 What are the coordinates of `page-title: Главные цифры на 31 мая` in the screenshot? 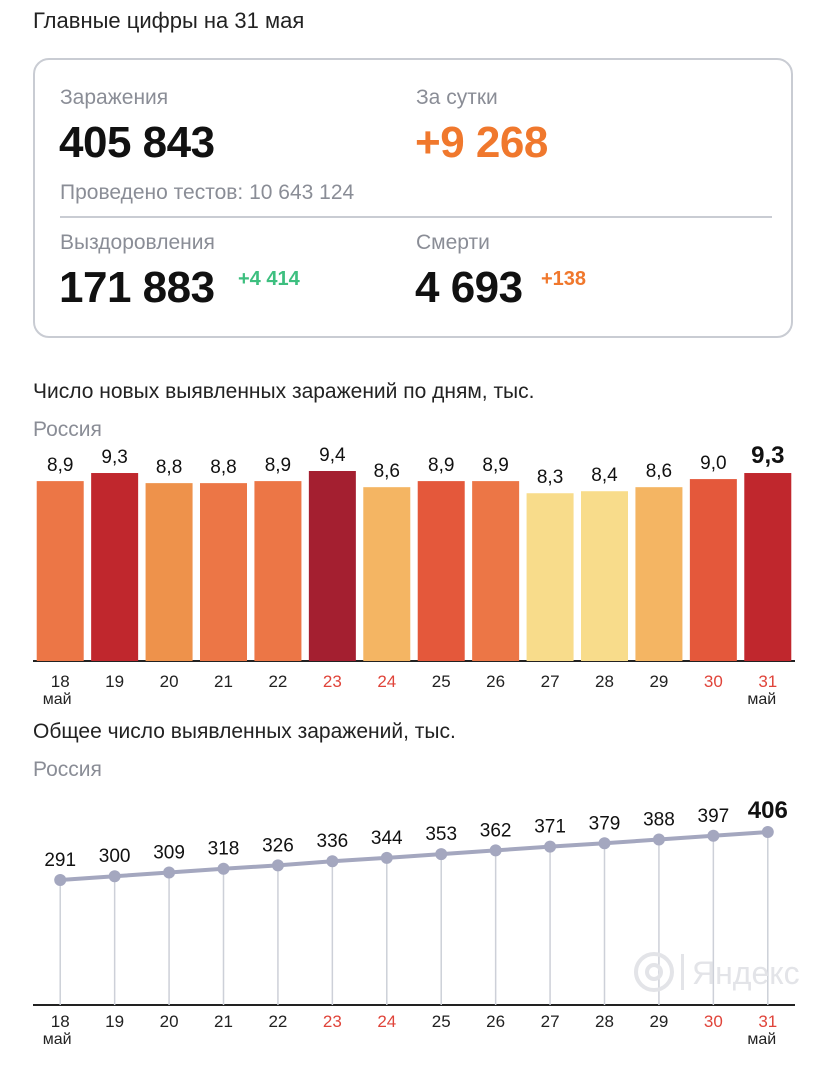 It's located at (169, 20).